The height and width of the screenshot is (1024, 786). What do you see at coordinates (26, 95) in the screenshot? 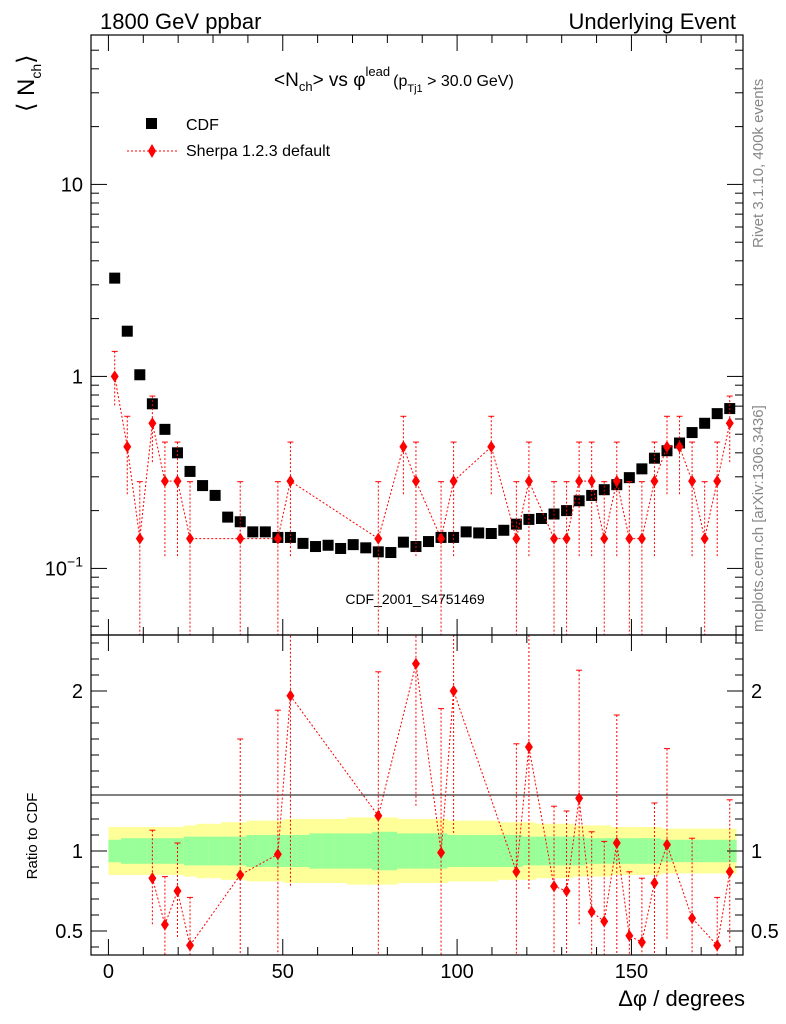
I see `main-ylabel-text: ⟨ N` at bounding box center [26, 95].